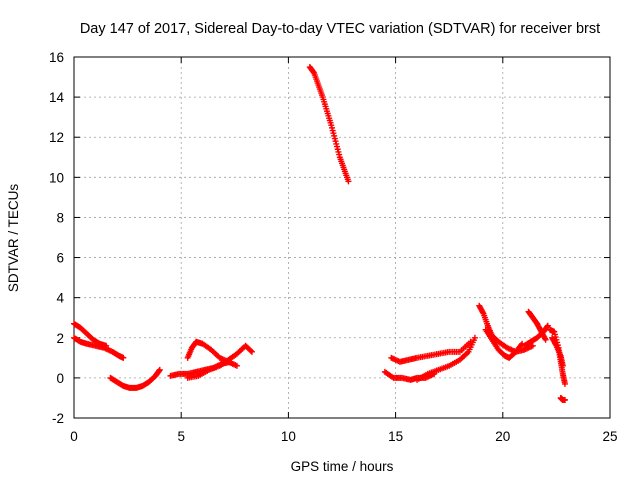  I want to click on y-tick-label: 8, so click(60, 217).